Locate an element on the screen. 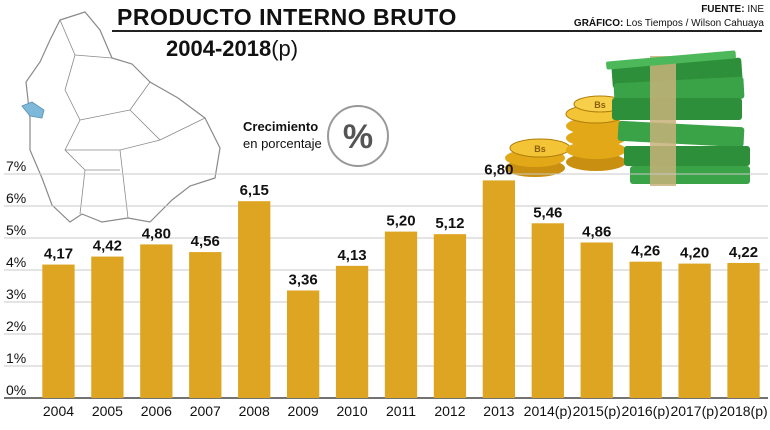 The image size is (770, 430). bolivia-map-icon is located at coordinates (121, 117).